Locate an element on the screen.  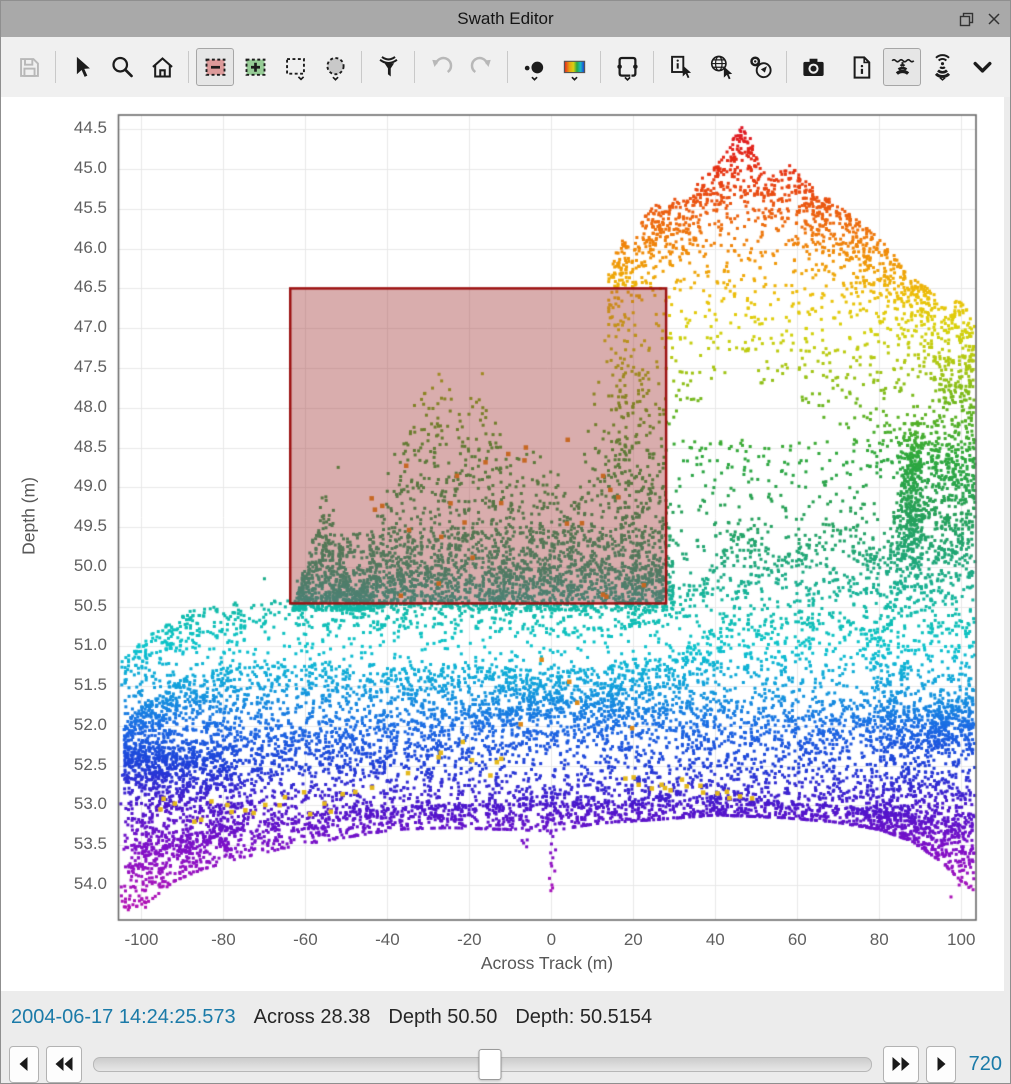
document-info-button is located at coordinates (862, 67).